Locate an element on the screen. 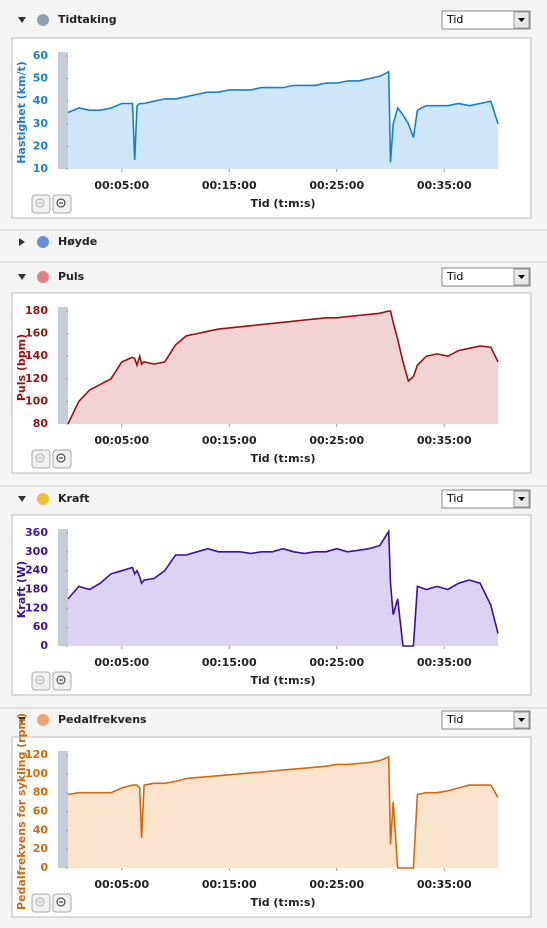  y-tick-label: 30 is located at coordinates (41, 123).